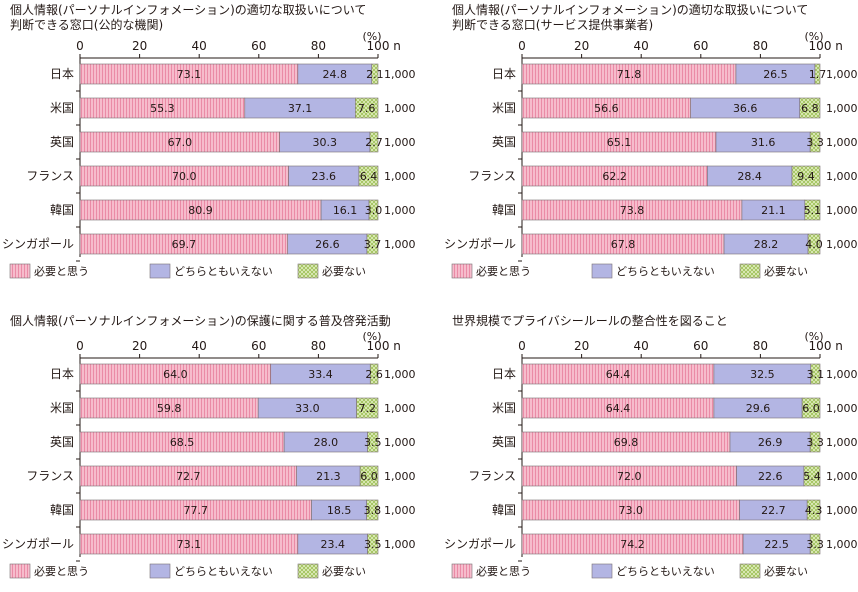 This screenshot has width=858, height=592. What do you see at coordinates (169, 408) in the screenshot?
I see `data-label-agree: 59.8` at bounding box center [169, 408].